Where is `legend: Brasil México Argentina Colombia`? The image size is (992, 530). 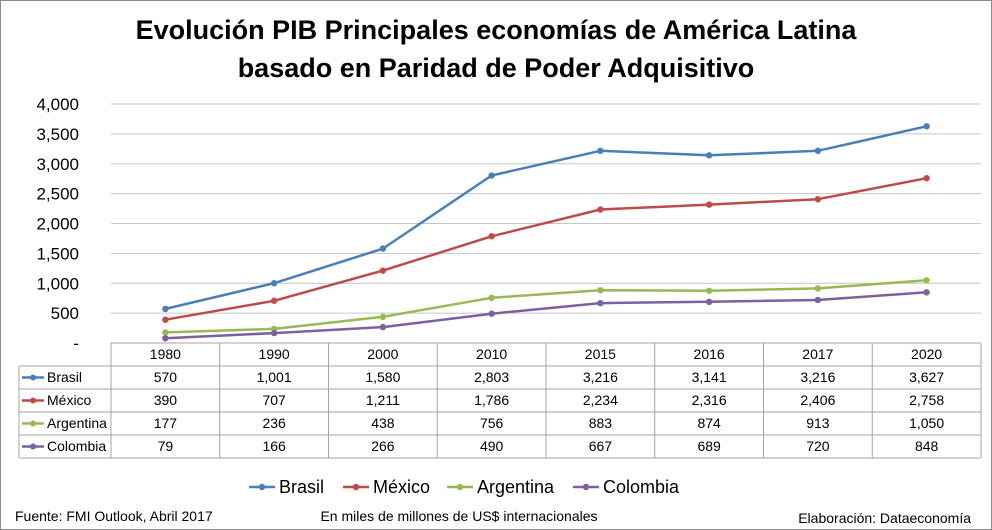
legend: Brasil México Argentina Colombia is located at coordinates (464, 487).